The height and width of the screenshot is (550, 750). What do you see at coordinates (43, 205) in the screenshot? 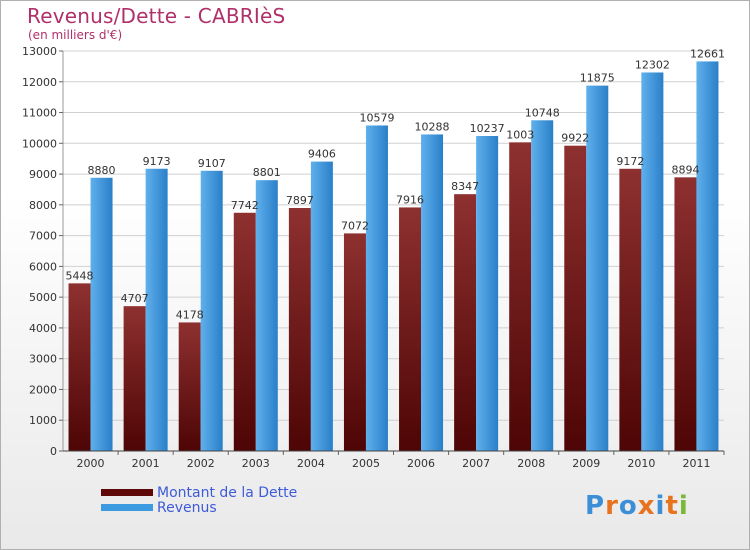
I see `y-tick-label: 8000` at bounding box center [43, 205].